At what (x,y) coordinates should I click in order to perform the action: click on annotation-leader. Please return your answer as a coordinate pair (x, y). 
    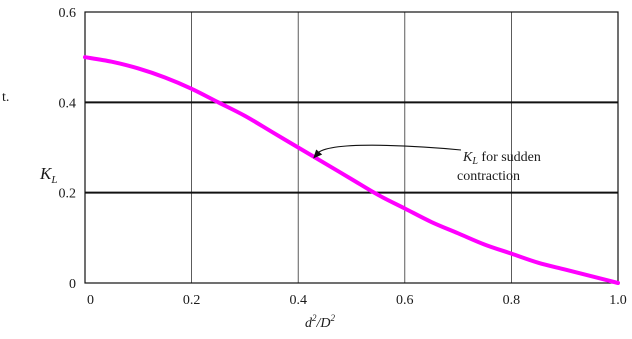
    Looking at the image, I should click on (389, 149).